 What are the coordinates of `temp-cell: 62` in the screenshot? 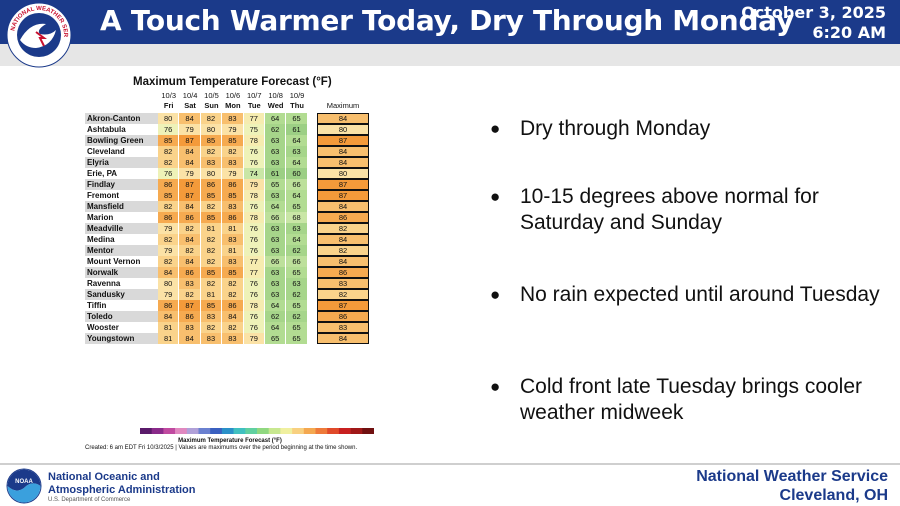 It's located at (297, 294).